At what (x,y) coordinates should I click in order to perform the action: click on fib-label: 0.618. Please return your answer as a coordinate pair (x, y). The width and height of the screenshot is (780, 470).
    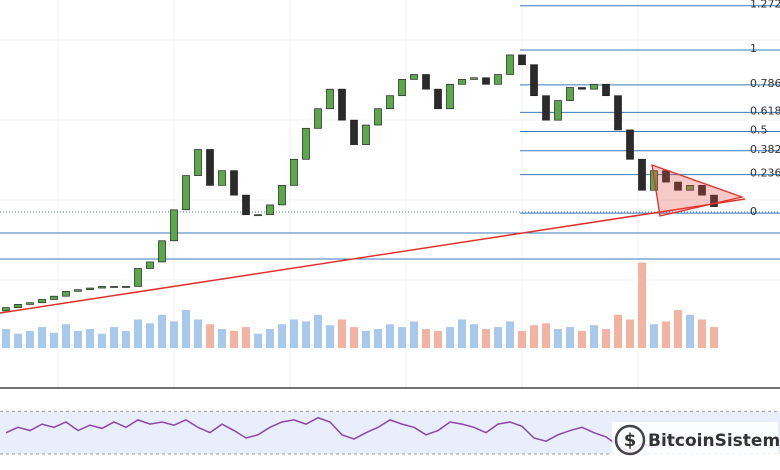
    Looking at the image, I should click on (765, 110).